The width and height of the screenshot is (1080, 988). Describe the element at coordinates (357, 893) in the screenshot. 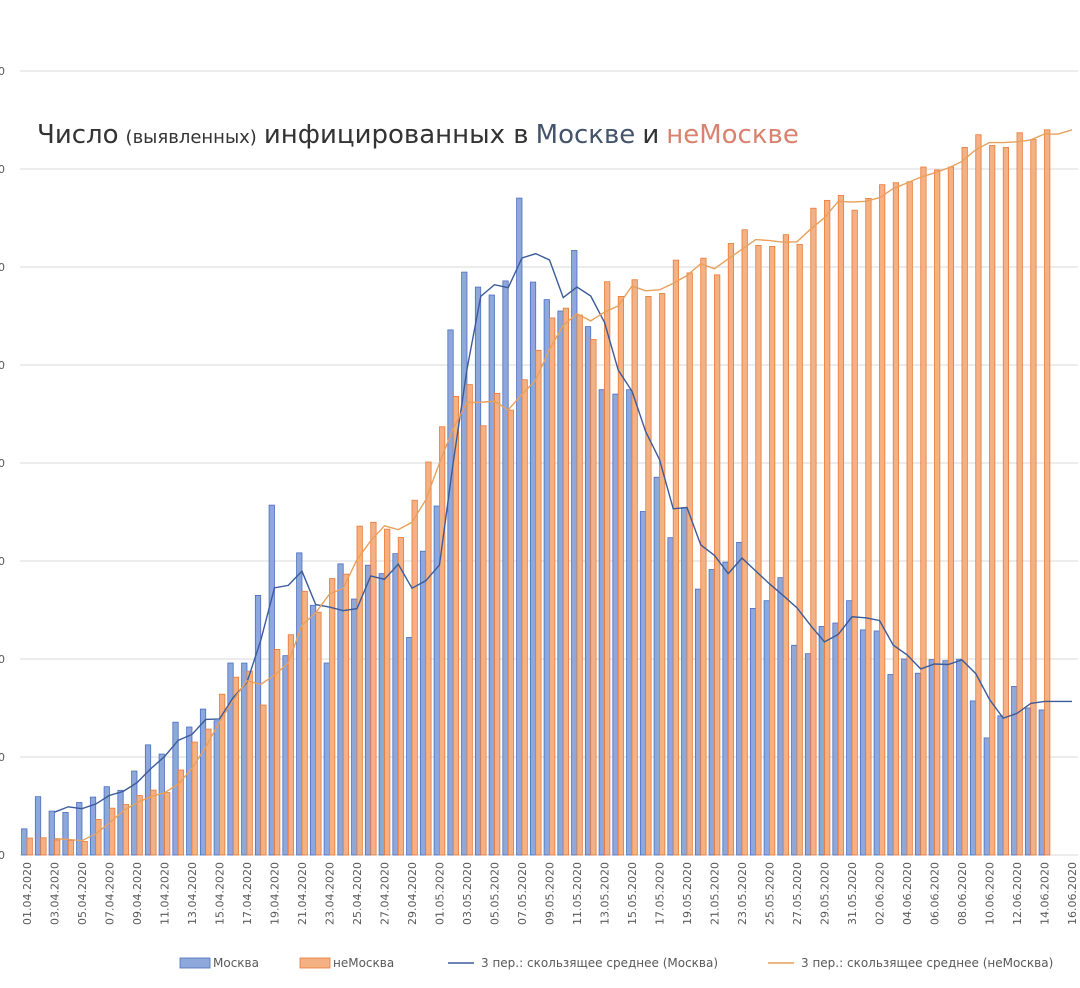

I see `x-tick-label: 25.04.2020` at that location.